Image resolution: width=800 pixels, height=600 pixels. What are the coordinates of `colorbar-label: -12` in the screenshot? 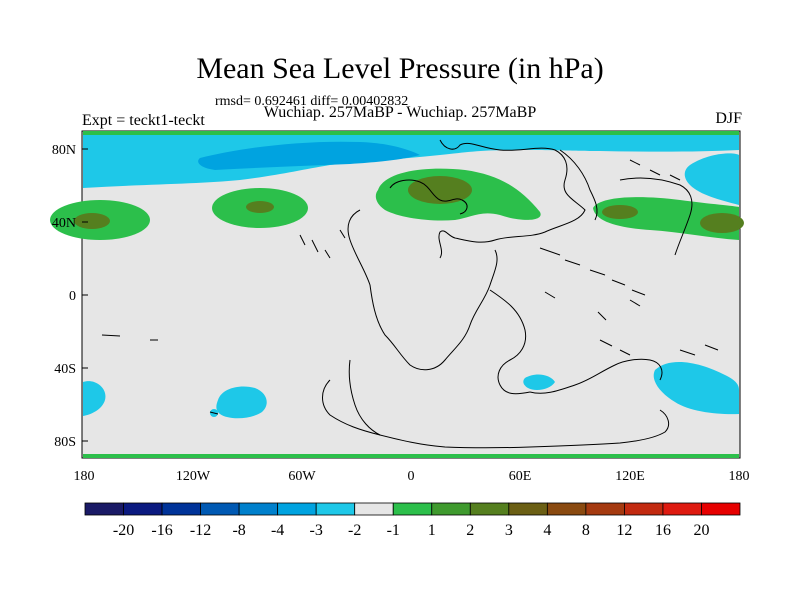 It's located at (200, 530).